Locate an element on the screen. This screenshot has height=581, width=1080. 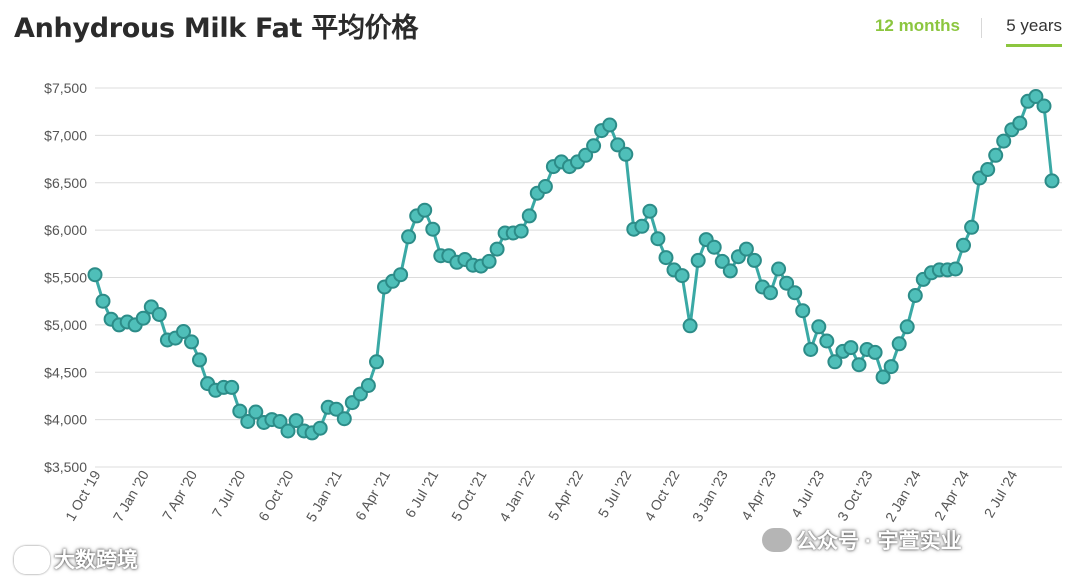
x-tick-label: 1 Oct '19 is located at coordinates (83, 495).